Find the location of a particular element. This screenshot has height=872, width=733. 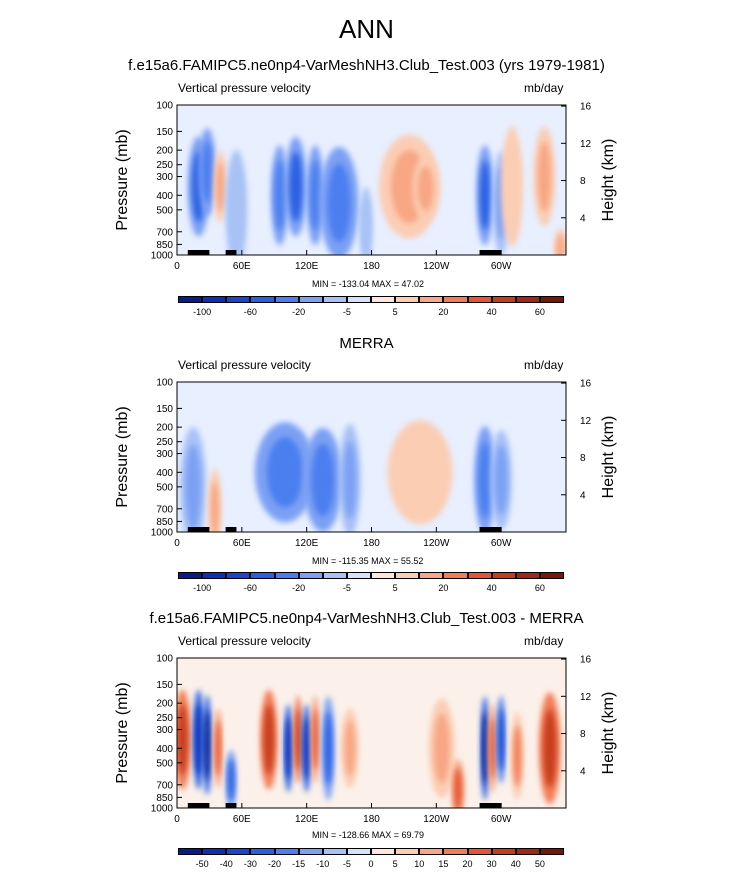

colorbar-label: 5 is located at coordinates (395, 864).